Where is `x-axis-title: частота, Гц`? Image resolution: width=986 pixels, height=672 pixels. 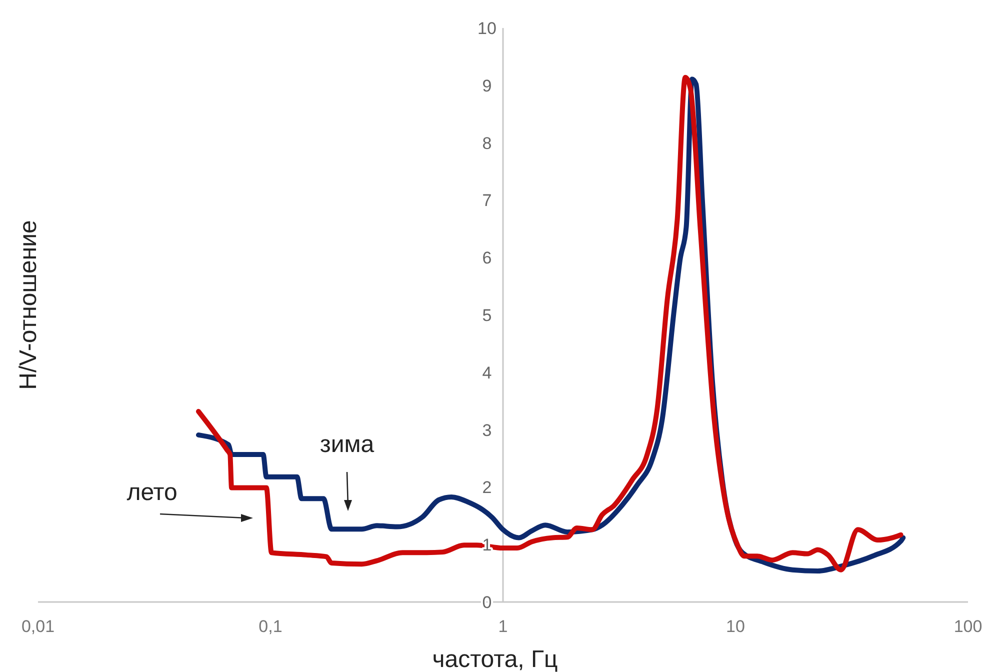
x-axis-title: частота, Гц is located at coordinates (495, 659).